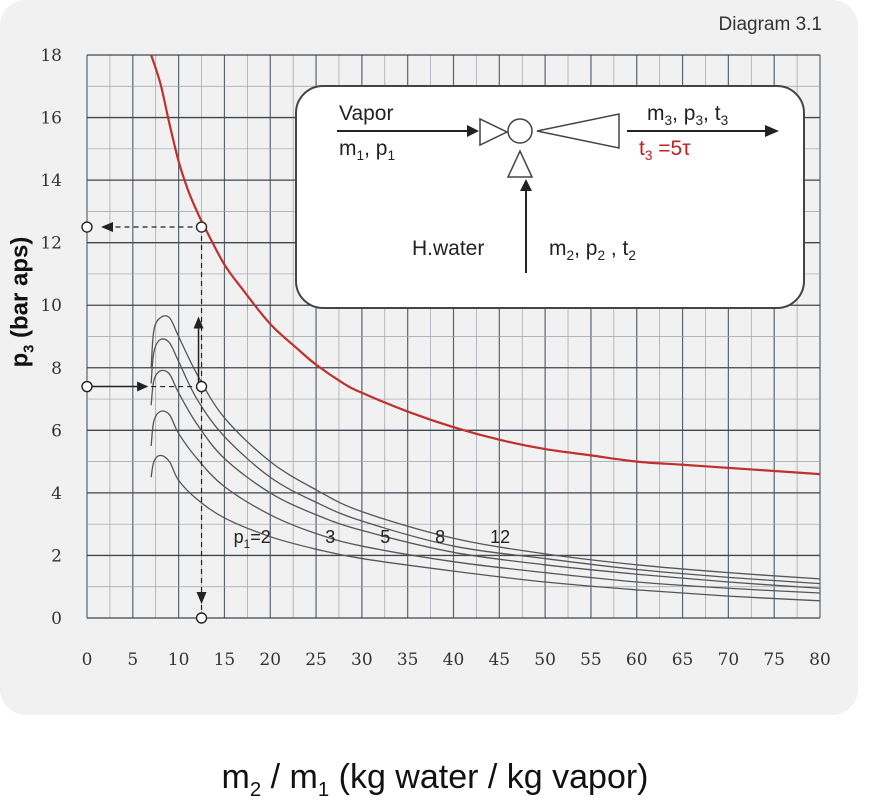 This screenshot has width=870, height=810. I want to click on x-tick-label: 40, so click(454, 660).